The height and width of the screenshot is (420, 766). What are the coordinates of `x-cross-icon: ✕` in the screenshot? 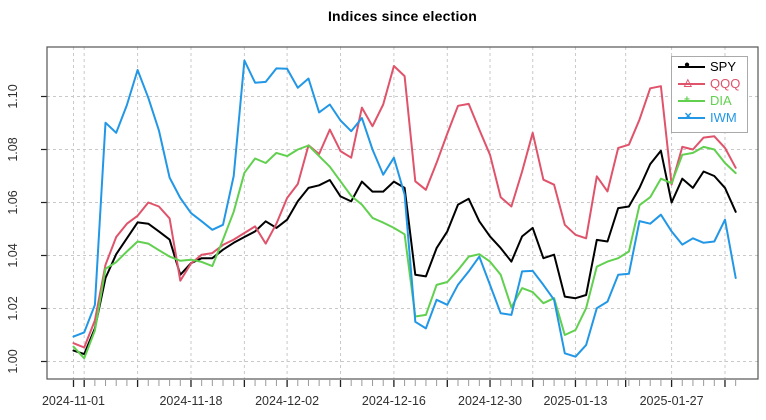 It's located at (688, 117).